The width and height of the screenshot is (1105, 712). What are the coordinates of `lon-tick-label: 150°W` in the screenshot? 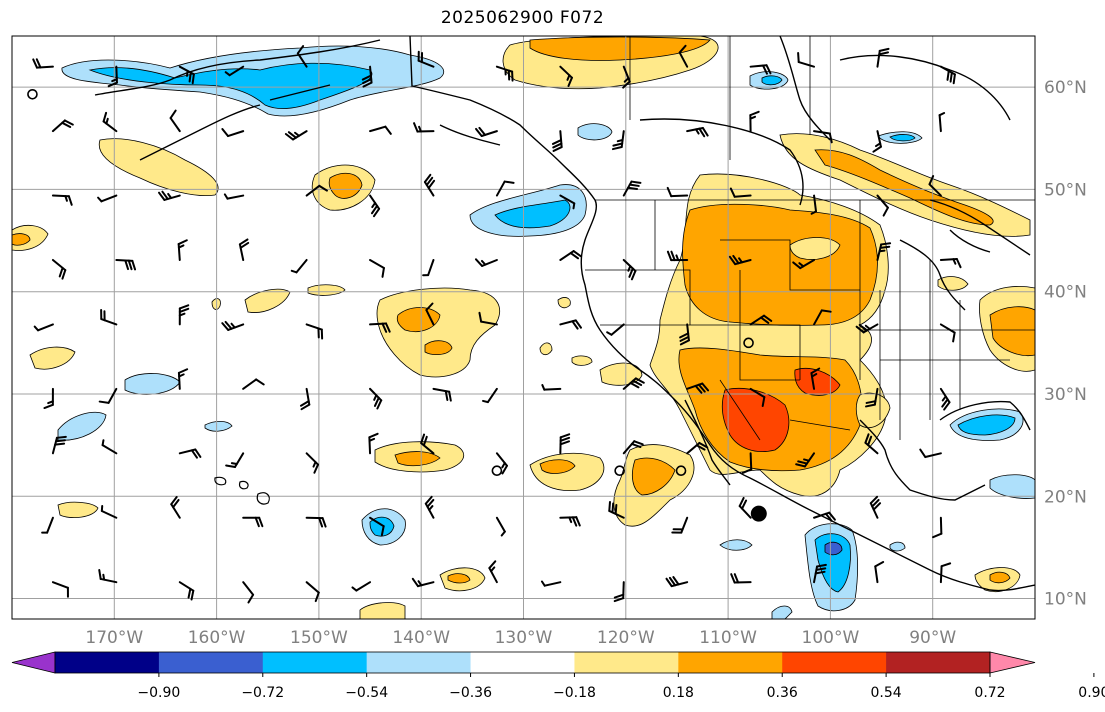 It's located at (319, 638).